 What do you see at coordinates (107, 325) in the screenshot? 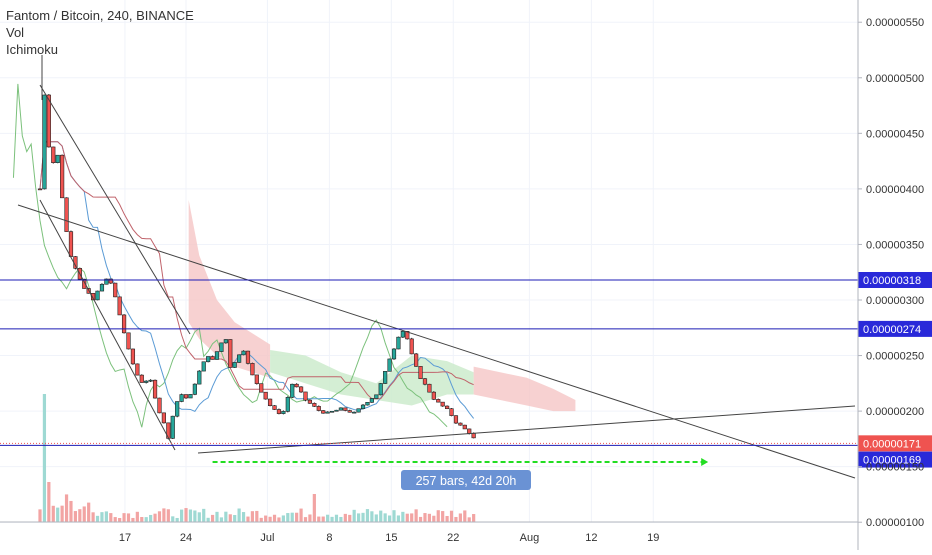
I see `trend-line-steep-lower` at bounding box center [107, 325].